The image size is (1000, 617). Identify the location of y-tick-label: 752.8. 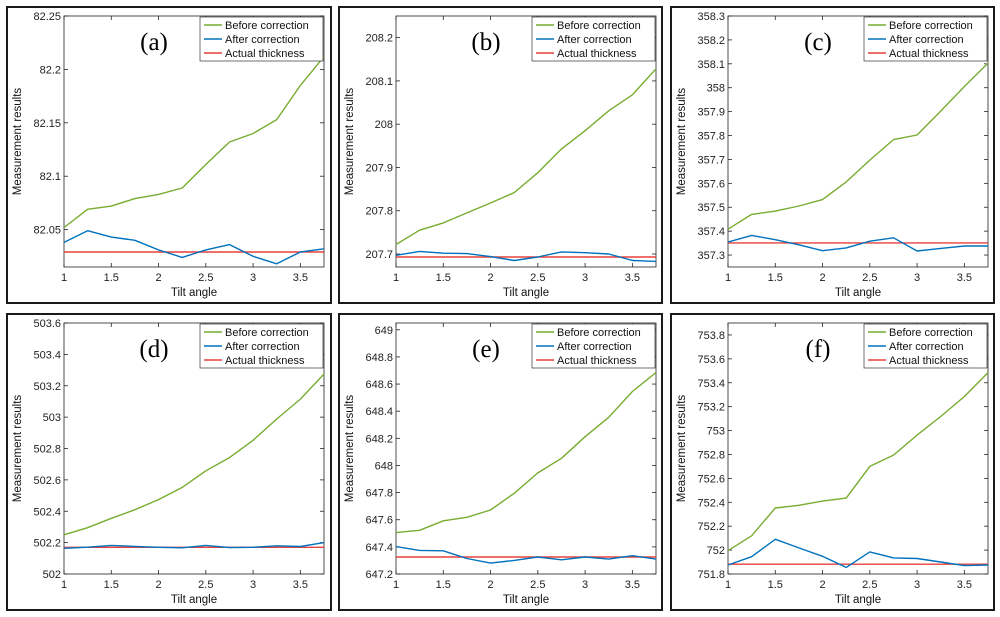
(711, 455).